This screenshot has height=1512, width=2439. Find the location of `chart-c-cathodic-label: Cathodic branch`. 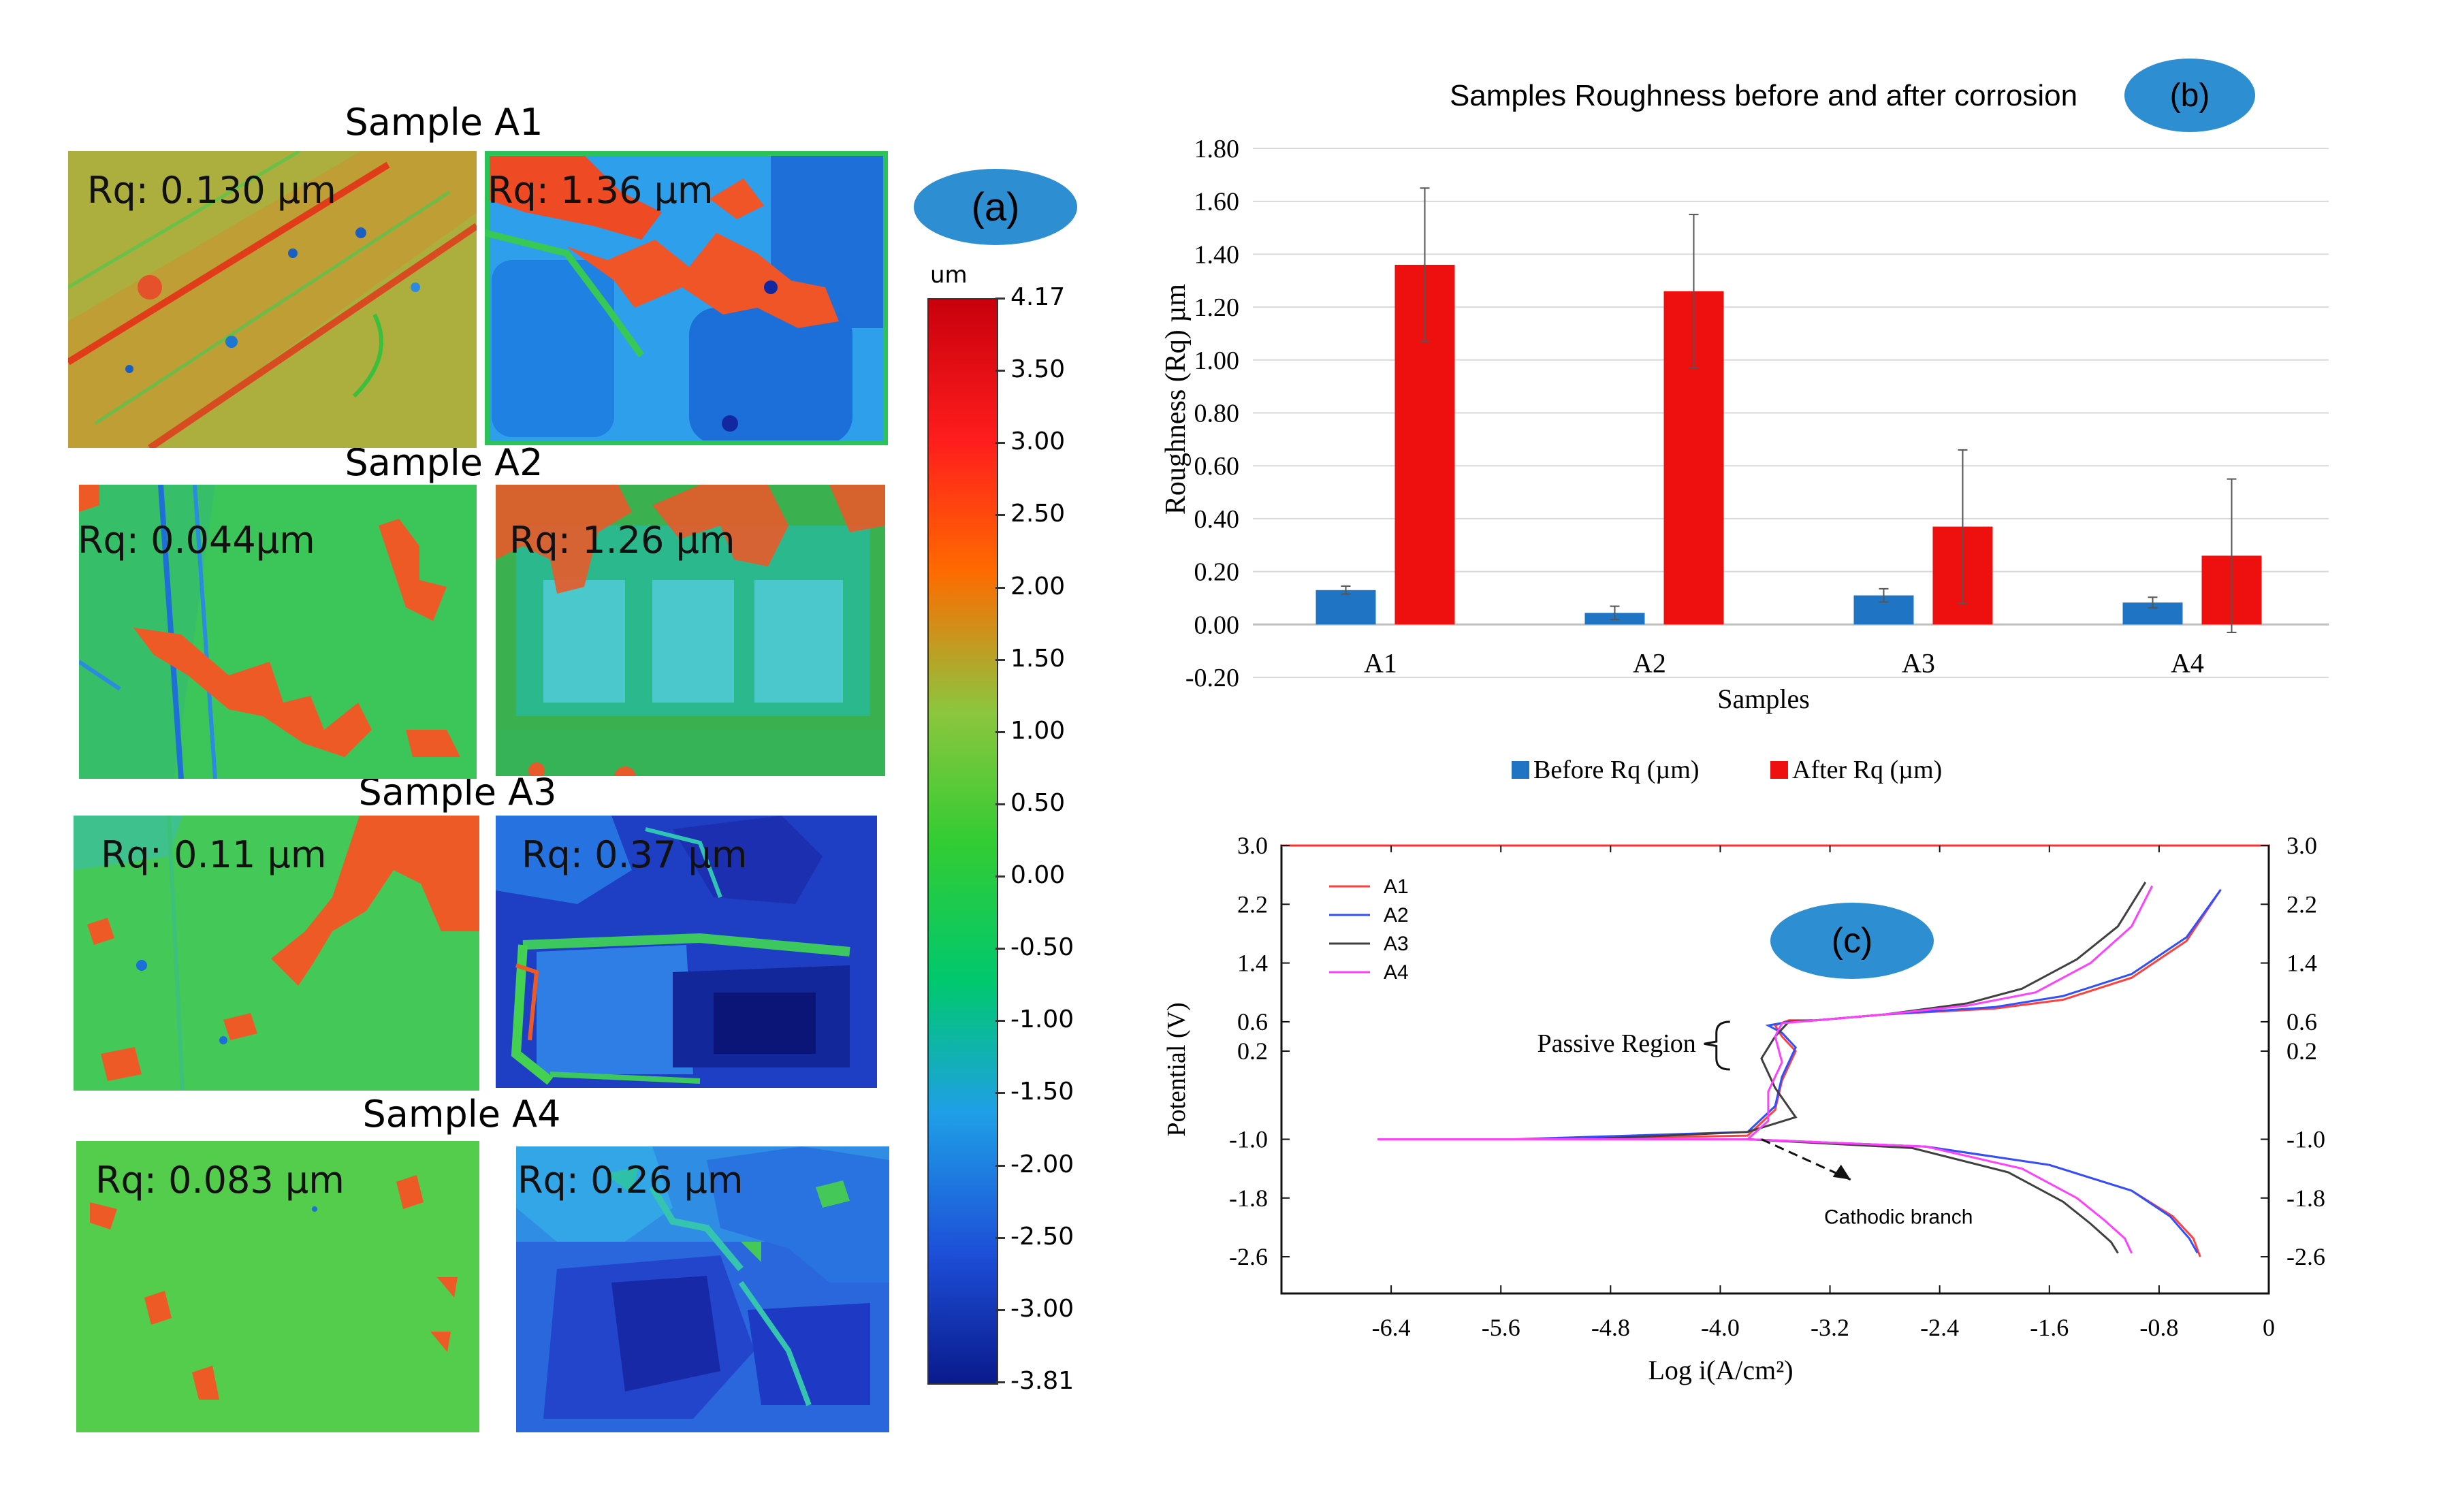

chart-c-cathodic-label: Cathodic branch is located at coordinates (1899, 1217).